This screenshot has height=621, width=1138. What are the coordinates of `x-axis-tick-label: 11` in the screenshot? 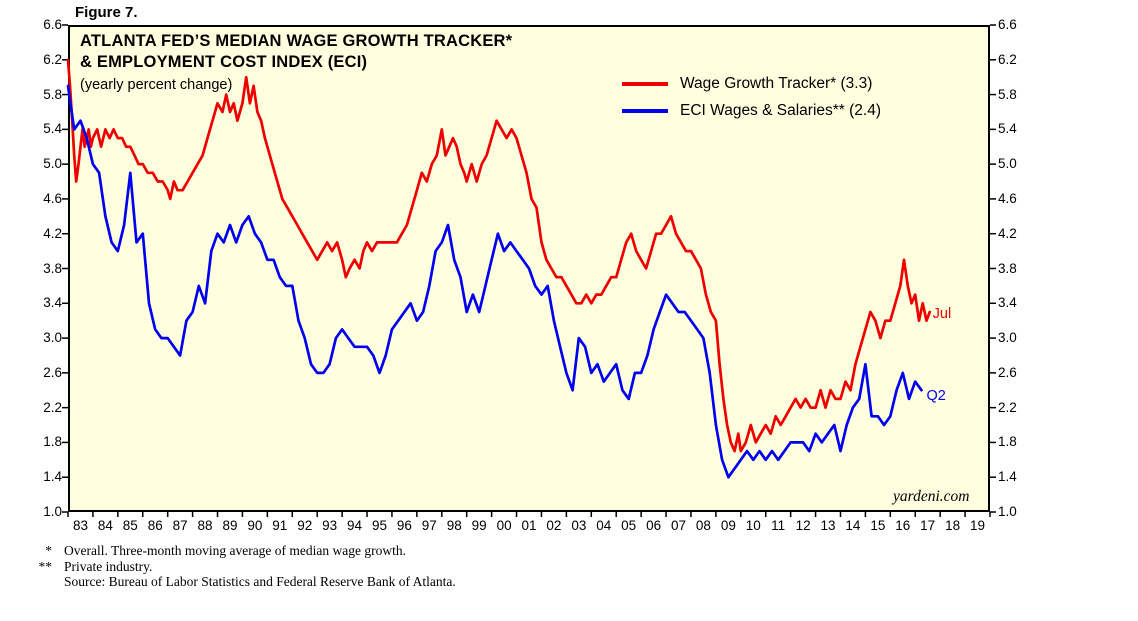 It's located at (778, 525).